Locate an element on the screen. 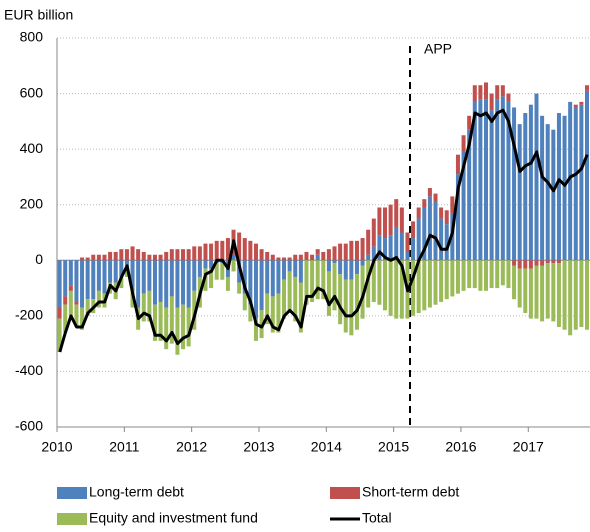 The height and width of the screenshot is (532, 590). legend-swatch is located at coordinates (72, 519).